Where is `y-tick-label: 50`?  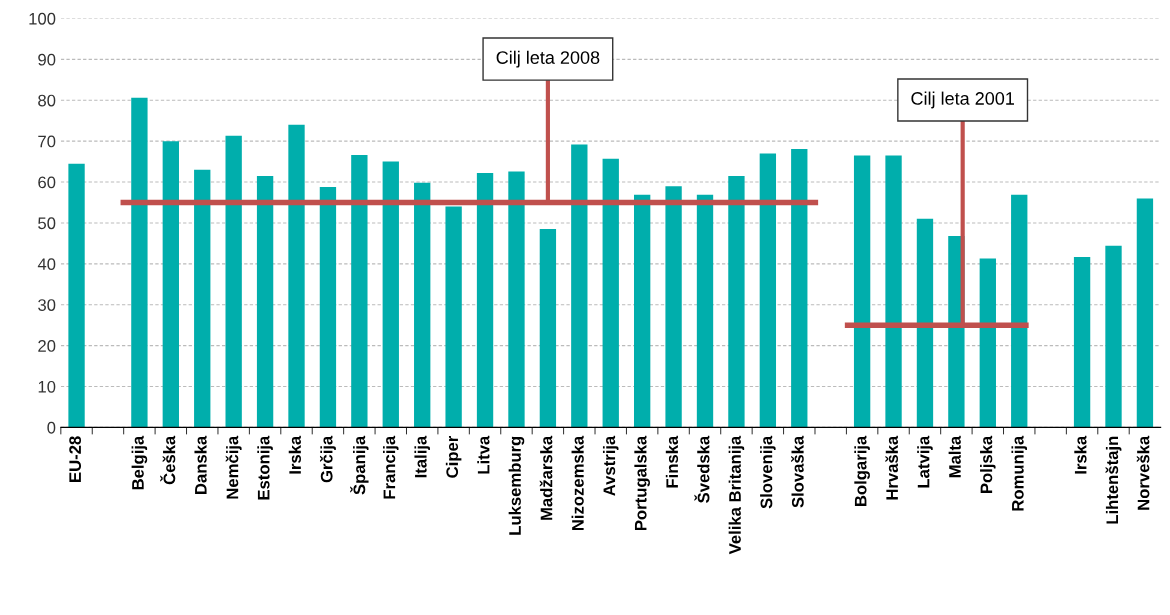
y-tick-label: 50 is located at coordinates (47, 223).